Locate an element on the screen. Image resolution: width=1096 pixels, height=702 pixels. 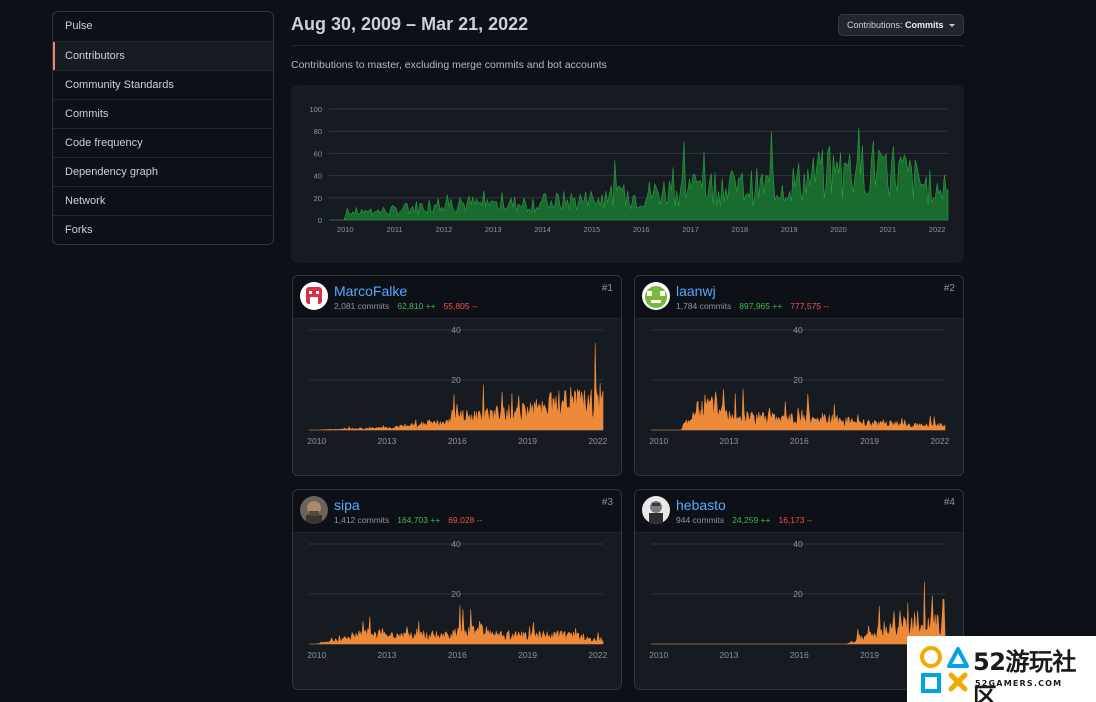
date-range-title: Aug 30, 2009 – Mar 21, 2022 is located at coordinates (410, 24).